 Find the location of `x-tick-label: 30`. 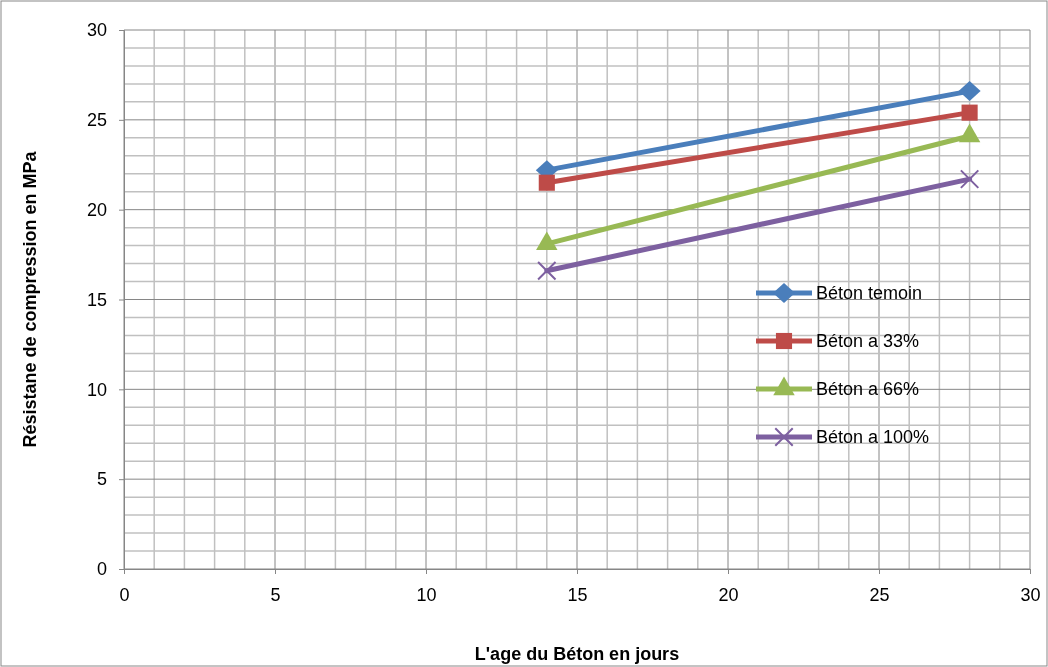

x-tick-label: 30 is located at coordinates (1030, 594).